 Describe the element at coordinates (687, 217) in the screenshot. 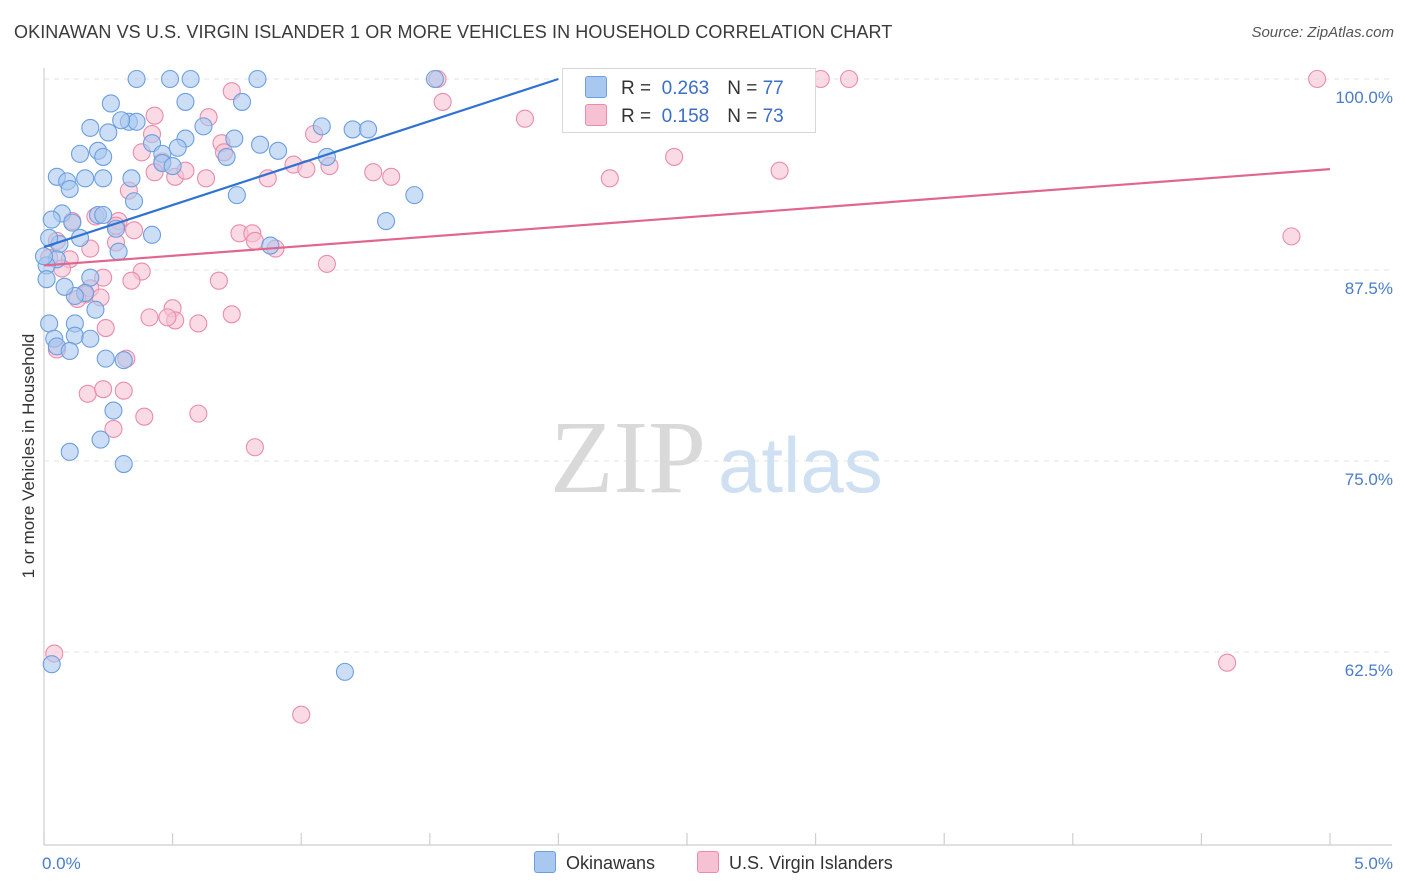

I see `trend-line-virgin-islanders` at that location.